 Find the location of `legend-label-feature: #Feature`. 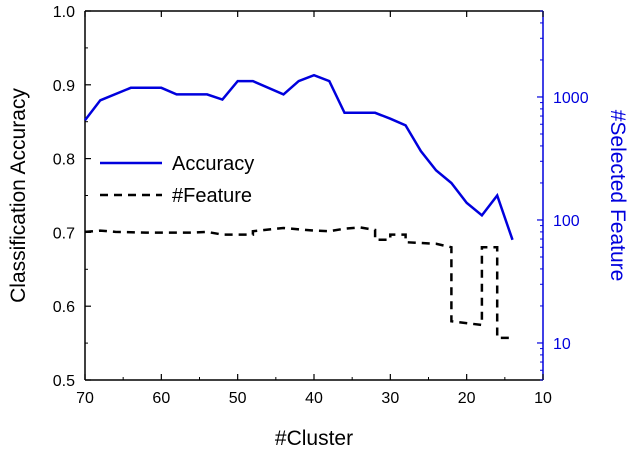

legend-label-feature: #Feature is located at coordinates (212, 196).